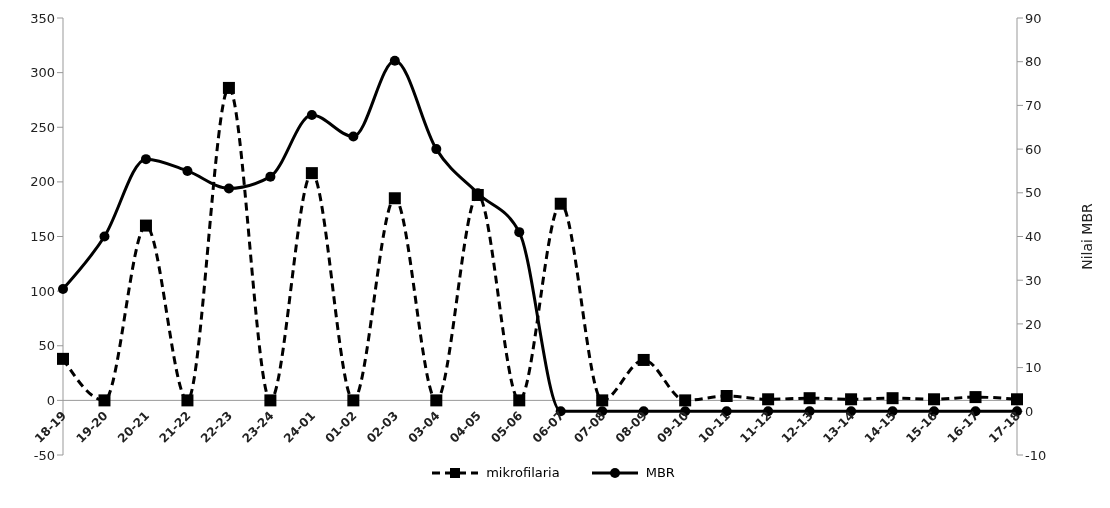  I want to click on y2-tick-label: 0, so click(1029, 411).